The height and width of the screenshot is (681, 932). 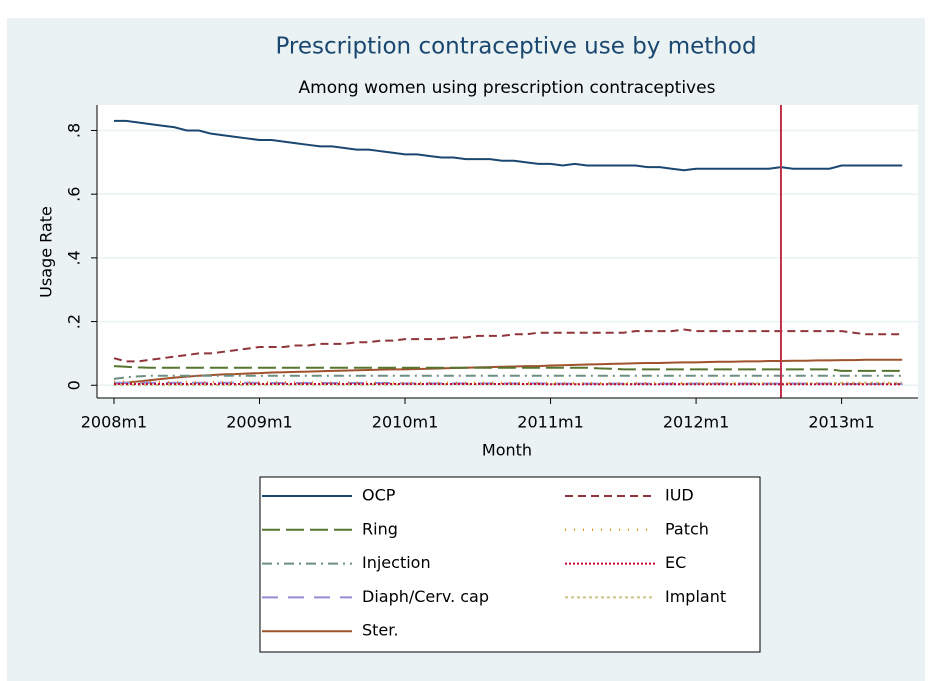 I want to click on legend-label: OCP, so click(x=379, y=495).